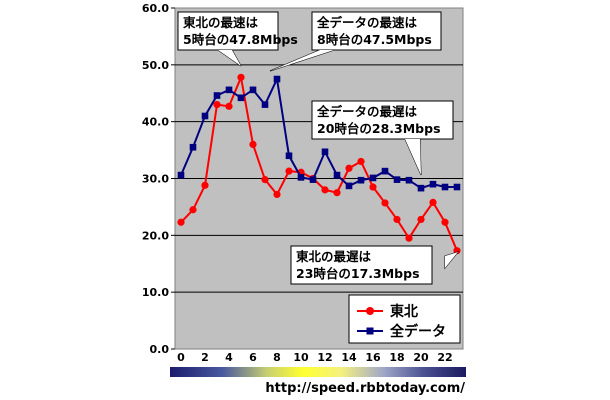 The height and width of the screenshot is (400, 610). What do you see at coordinates (229, 357) in the screenshot?
I see `x-tick-label: 4` at bounding box center [229, 357].